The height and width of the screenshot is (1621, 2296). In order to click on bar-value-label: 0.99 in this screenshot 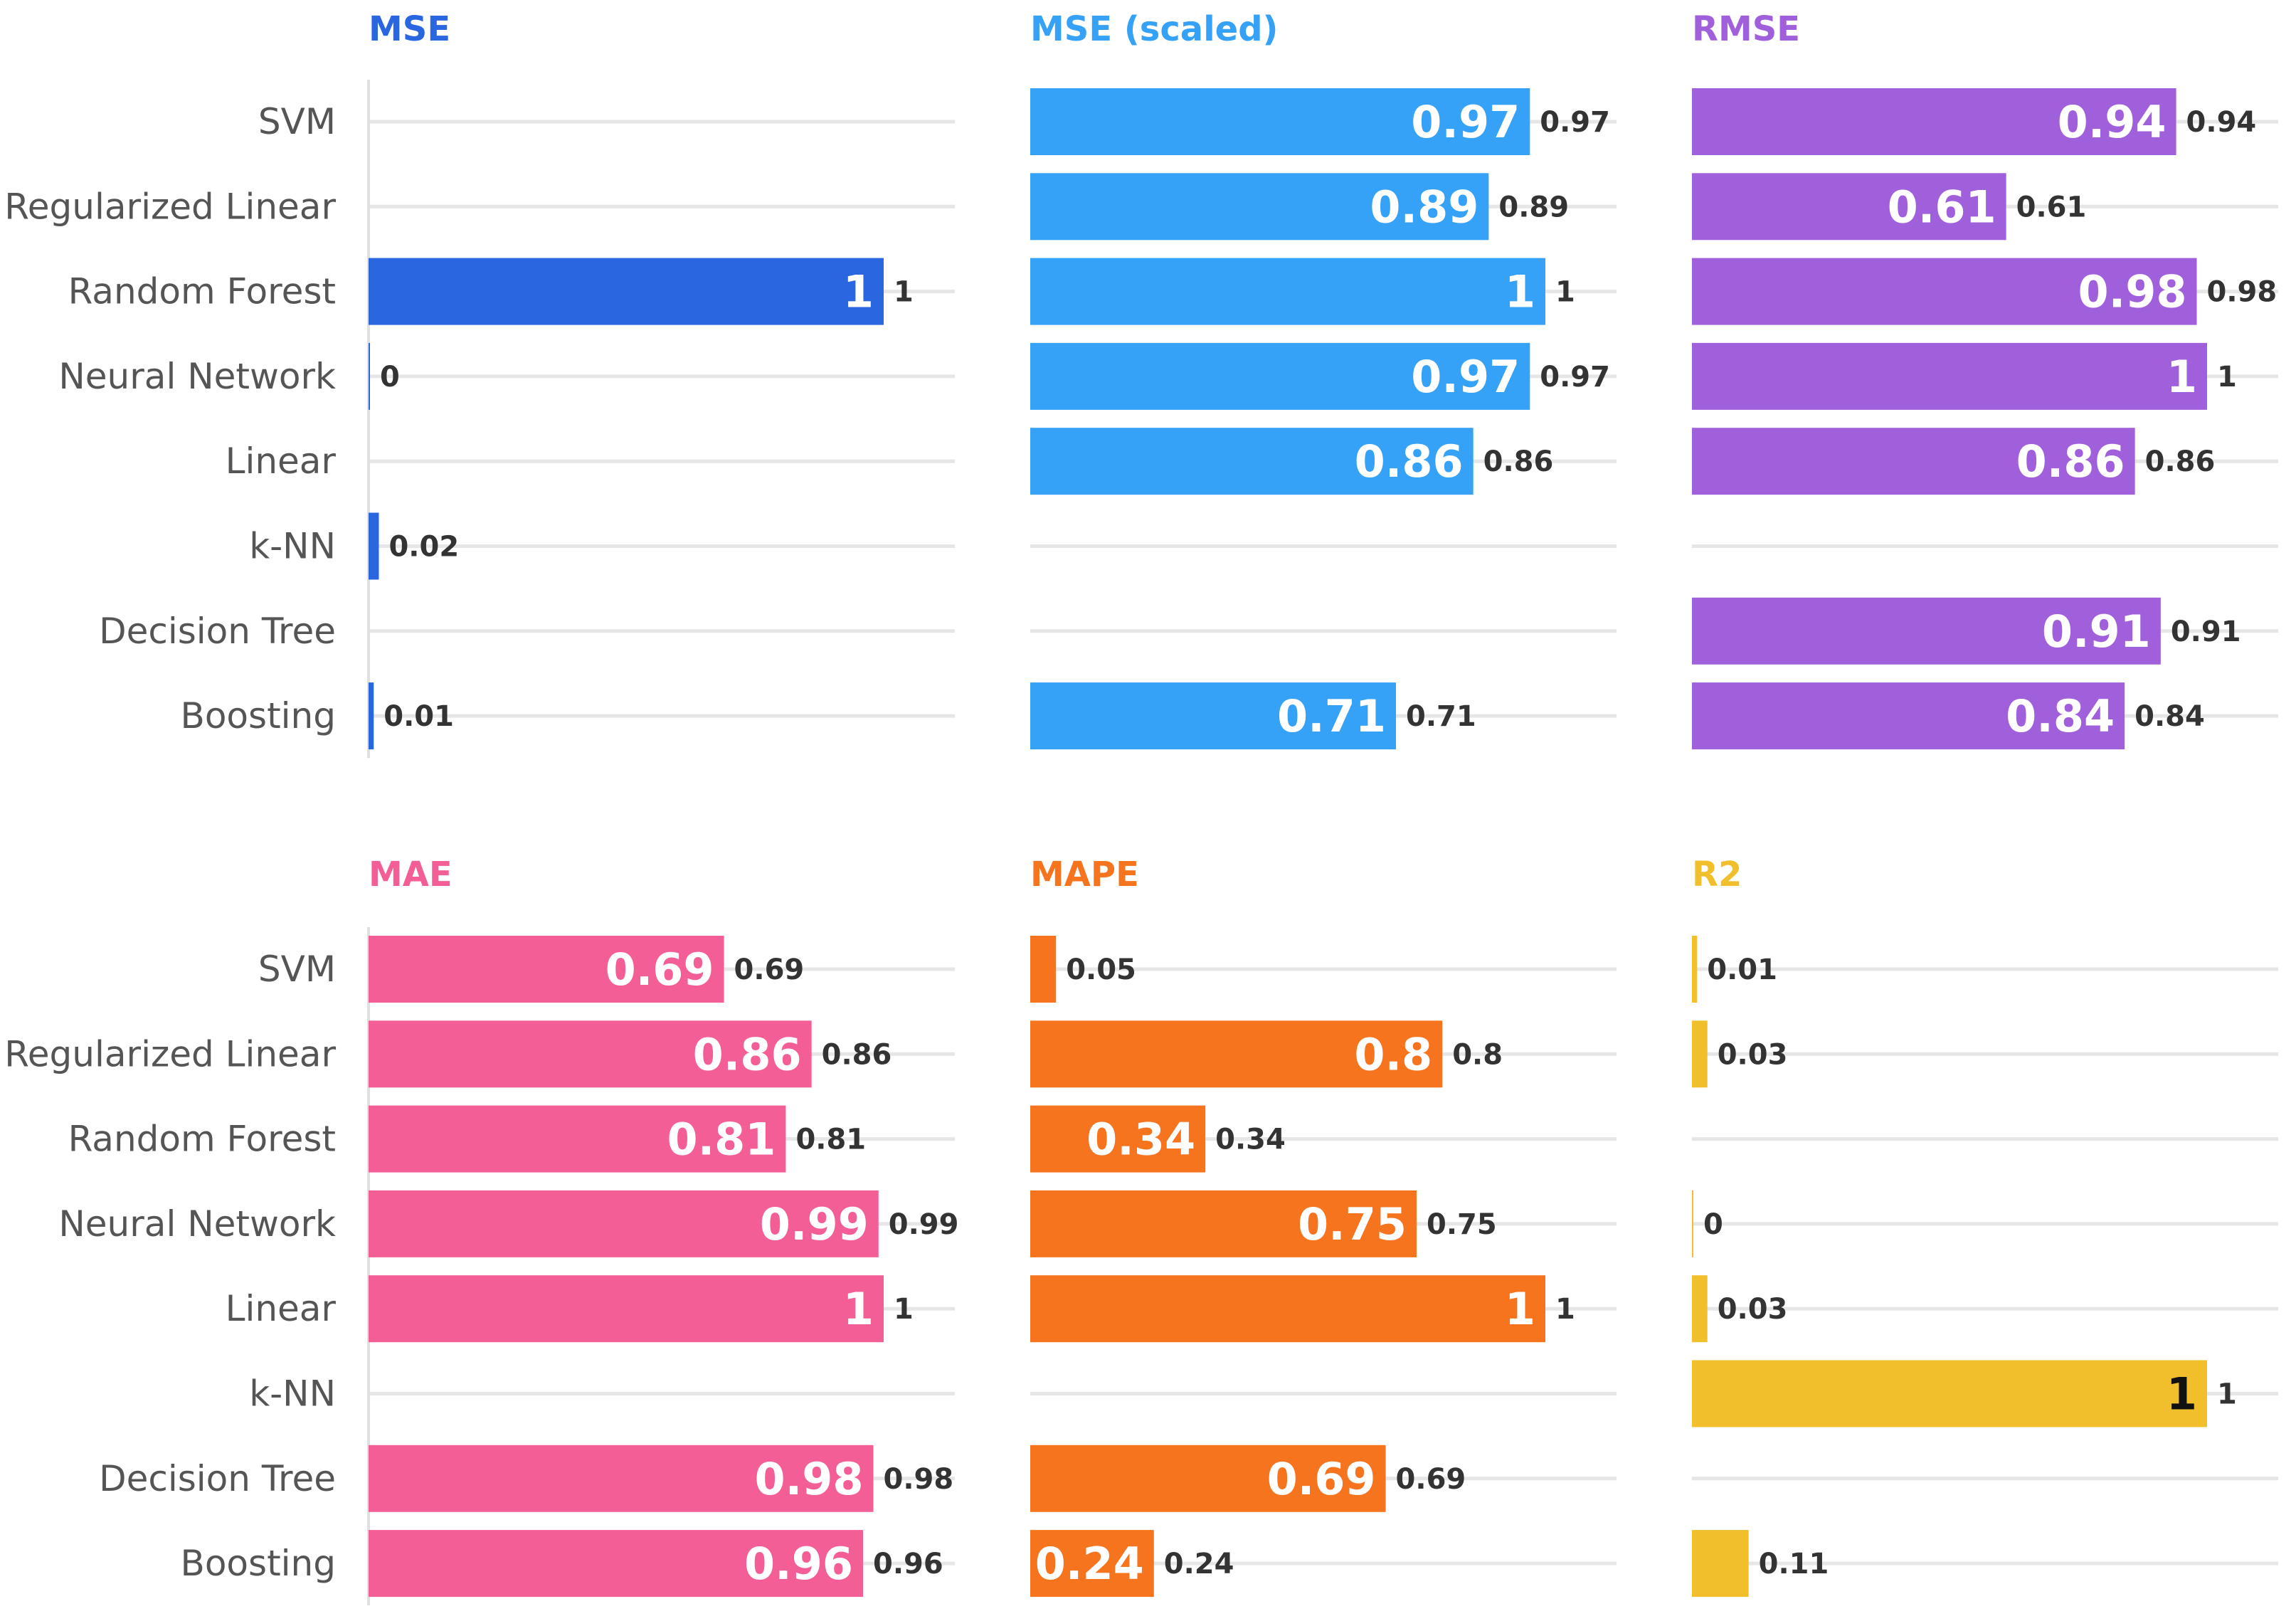, I will do `click(924, 1224)`.